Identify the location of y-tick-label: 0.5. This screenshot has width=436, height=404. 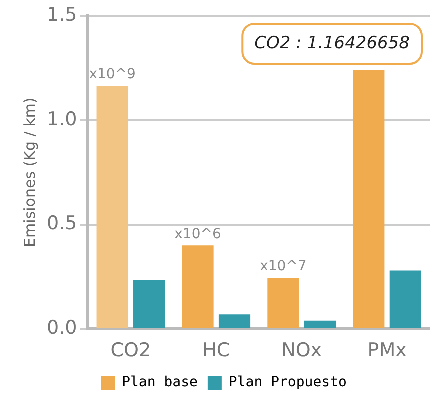
(62, 223).